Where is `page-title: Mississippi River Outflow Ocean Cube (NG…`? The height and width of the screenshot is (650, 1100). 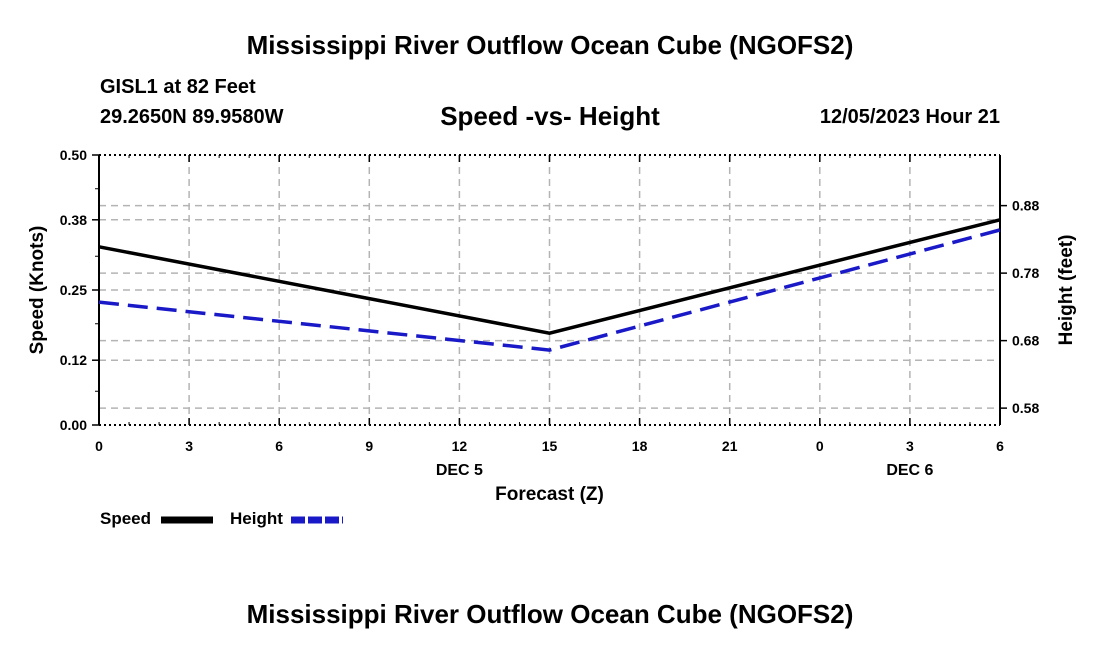 page-title: Mississippi River Outflow Ocean Cube (NG… is located at coordinates (550, 45).